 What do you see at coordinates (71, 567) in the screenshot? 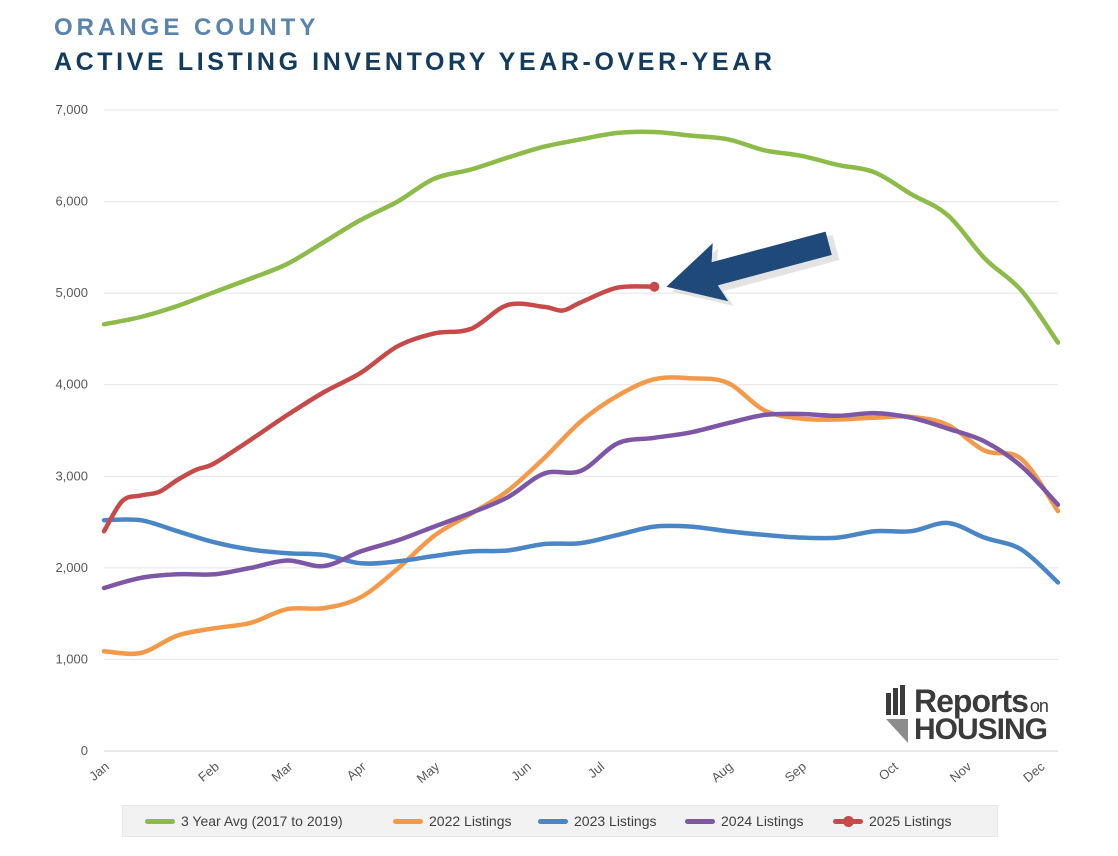
I see `y-tick-label: 2,000` at bounding box center [71, 567].